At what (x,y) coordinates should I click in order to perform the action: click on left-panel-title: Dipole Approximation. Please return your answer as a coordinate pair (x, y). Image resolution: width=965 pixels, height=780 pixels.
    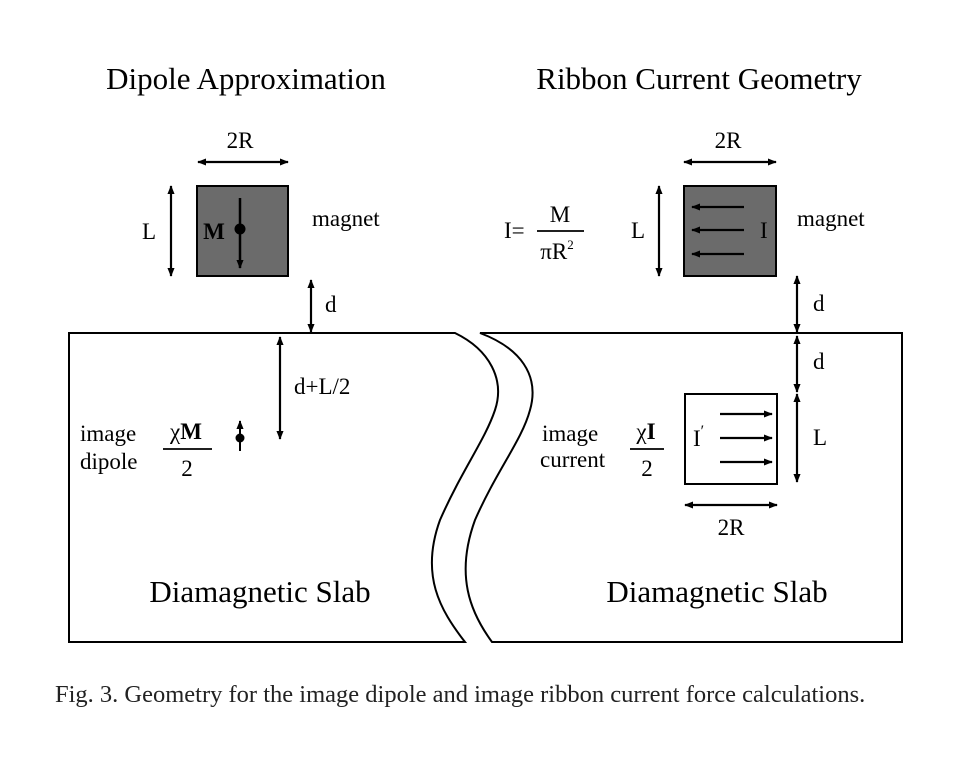
    Looking at the image, I should click on (246, 78).